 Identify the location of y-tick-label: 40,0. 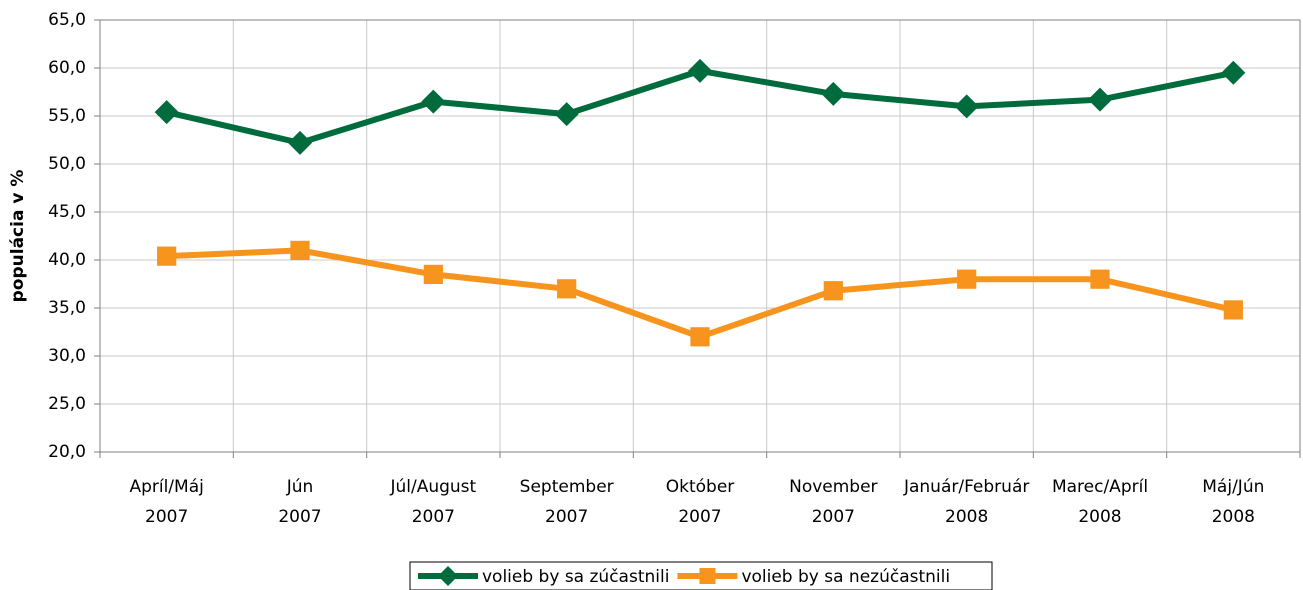
(67, 260).